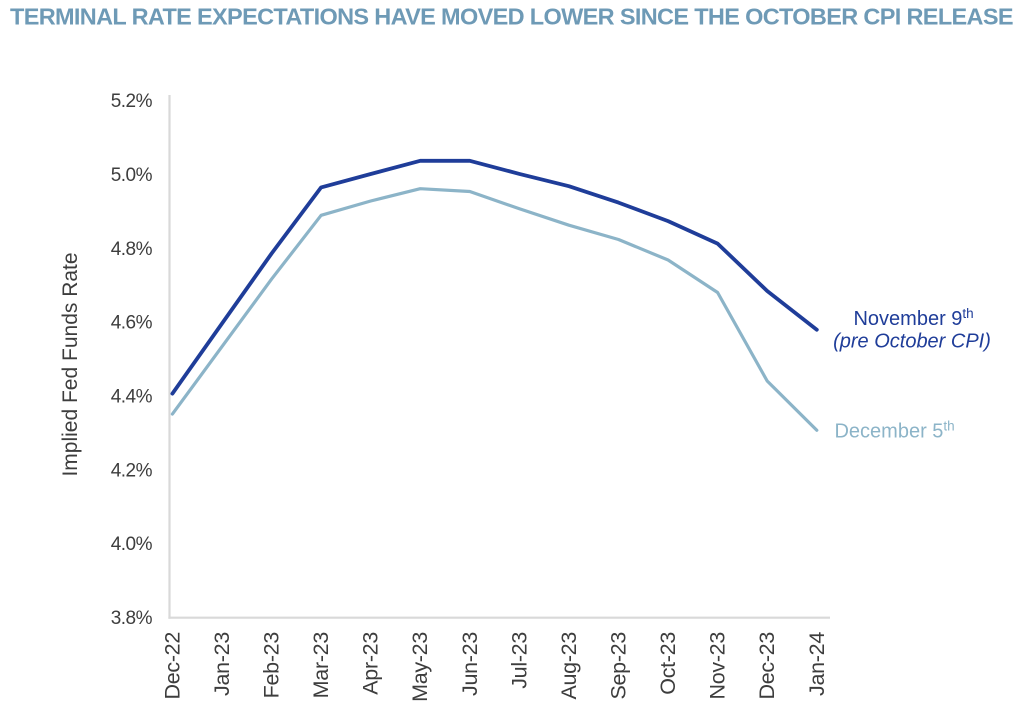 The height and width of the screenshot is (708, 1024). What do you see at coordinates (132, 323) in the screenshot?
I see `svg-text: 4.6%` at bounding box center [132, 323].